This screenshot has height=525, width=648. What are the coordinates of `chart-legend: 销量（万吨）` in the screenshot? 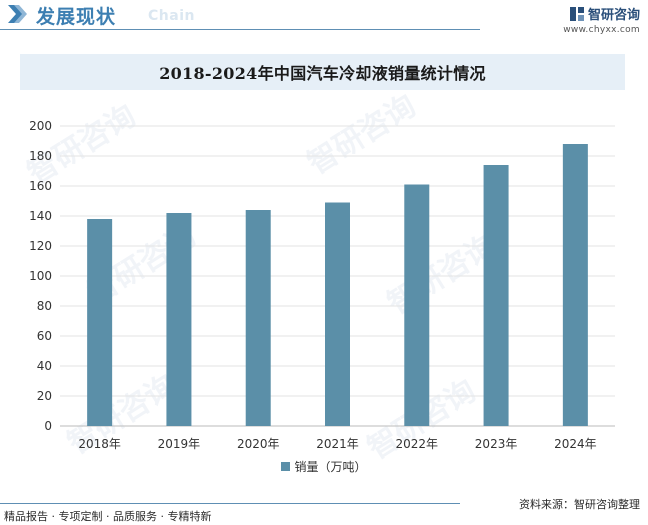 It's located at (324, 466).